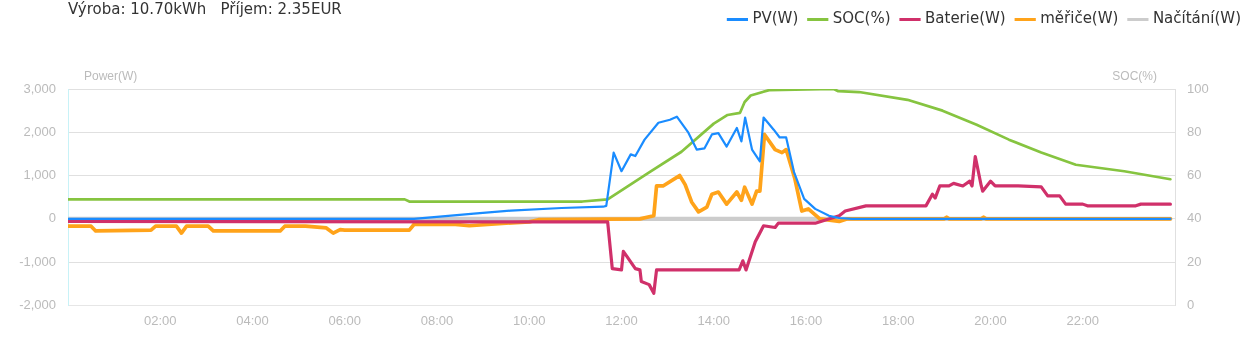  What do you see at coordinates (52, 218) in the screenshot?
I see `y-tick-label: 0` at bounding box center [52, 218].